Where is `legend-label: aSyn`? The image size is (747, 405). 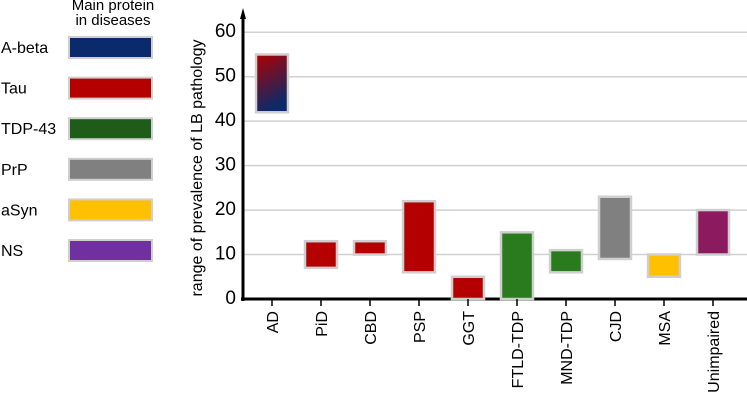
legend-label: aSyn is located at coordinates (19, 210).